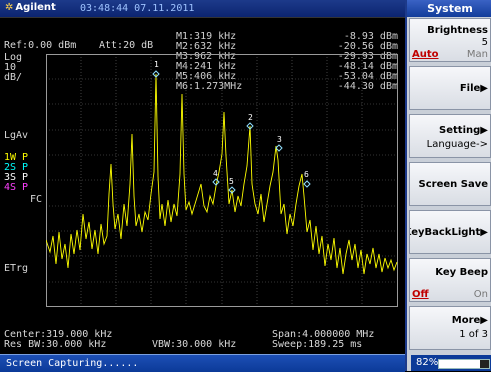  I want to click on softkey-key-backlight: KeyBackLight▶, so click(450, 232).